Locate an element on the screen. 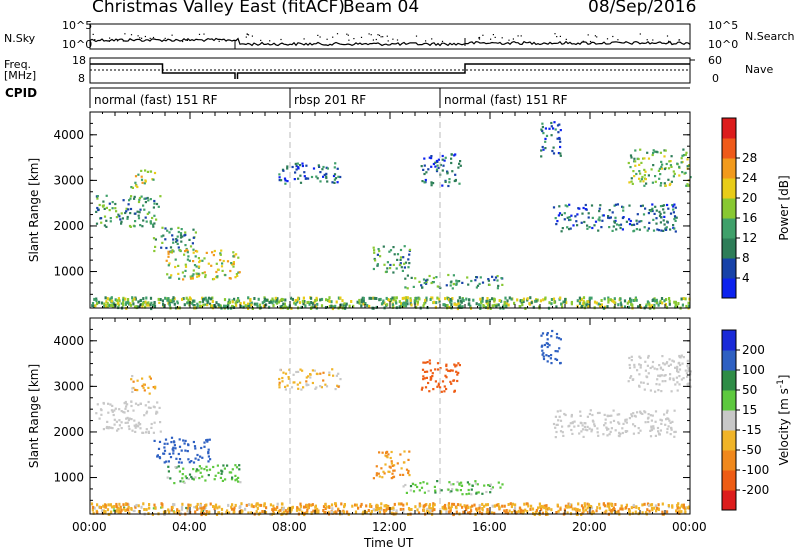 This screenshot has width=800, height=554. x-tick-label: 16:00 is located at coordinates (489, 527).